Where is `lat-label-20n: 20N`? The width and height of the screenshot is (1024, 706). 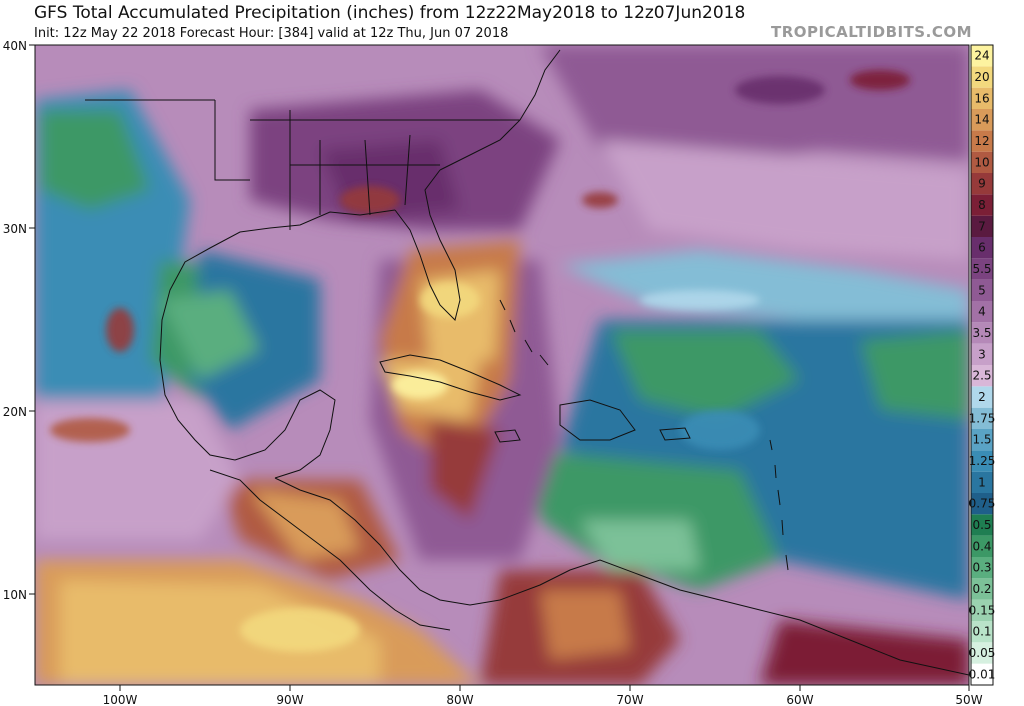
lat-label-20n: 20N is located at coordinates (15, 412).